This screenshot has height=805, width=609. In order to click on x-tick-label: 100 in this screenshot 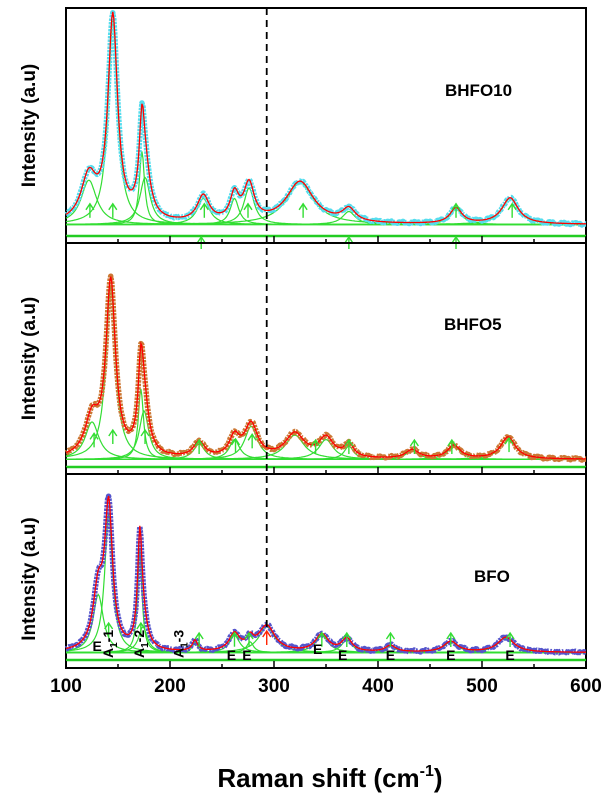, I will do `click(66, 686)`.